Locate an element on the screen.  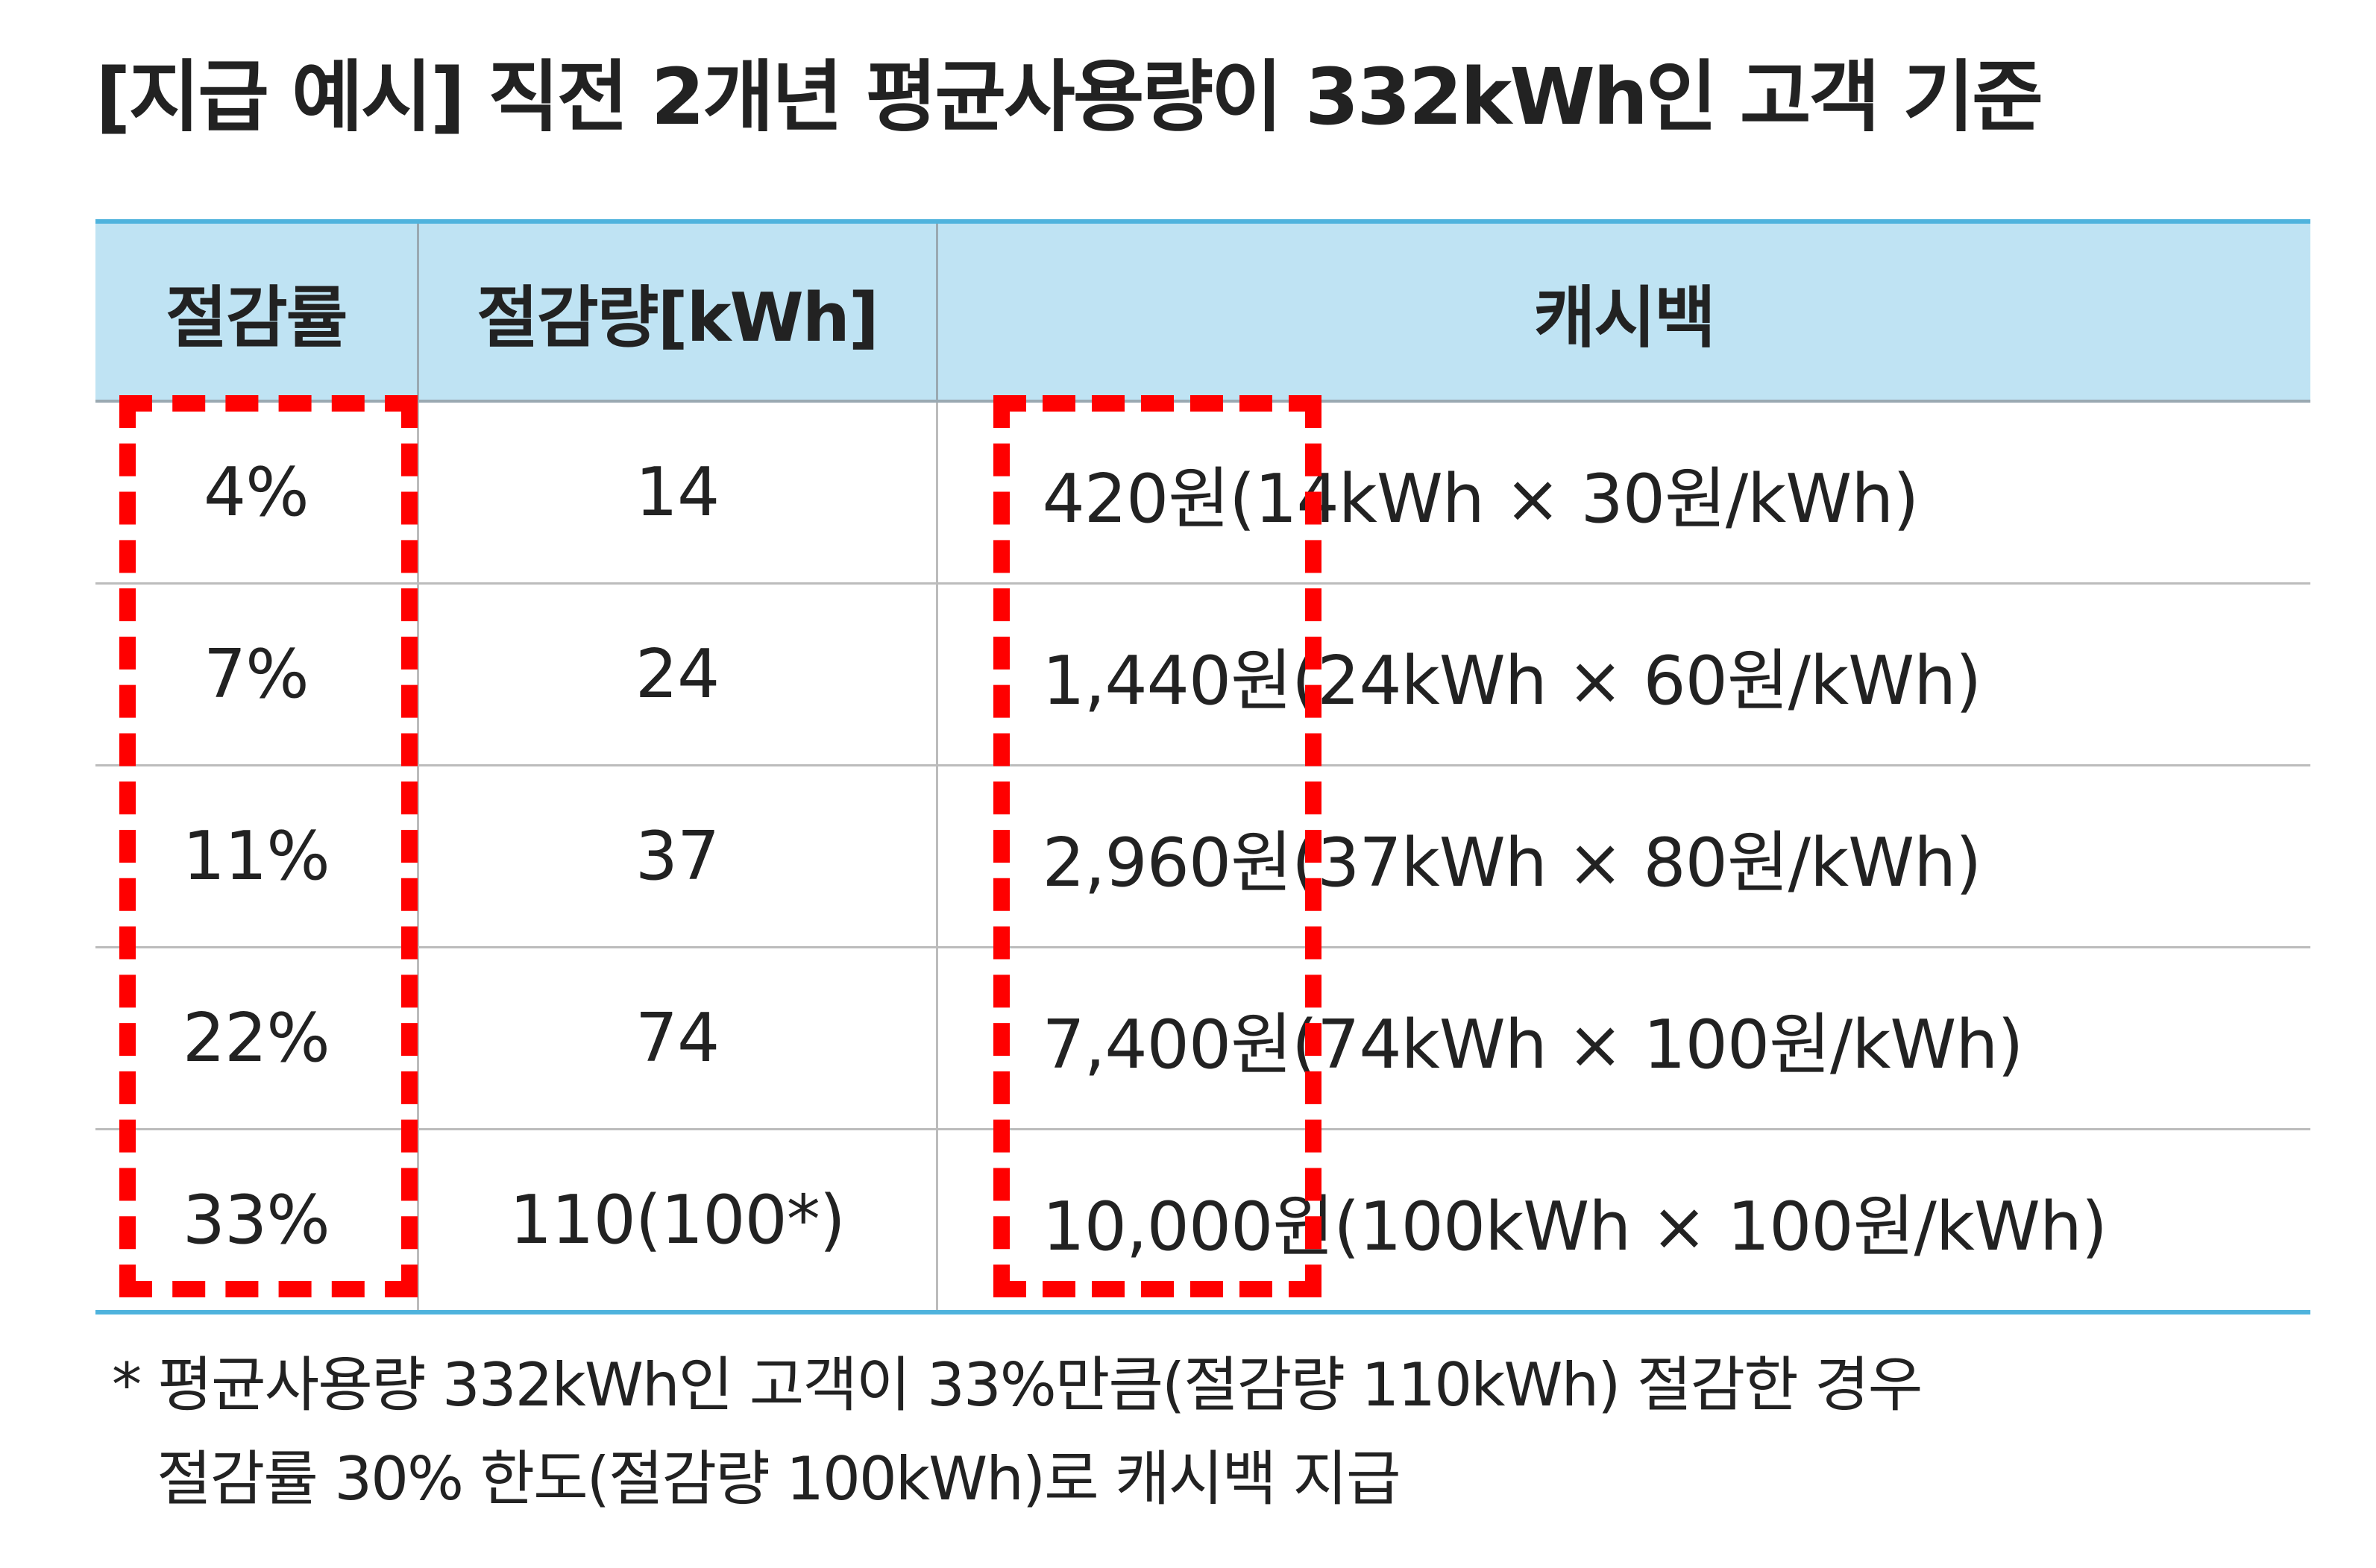
page-title: [지급 예시] 직전 2개년 평균사용량이 332kWh인 고객 기준 is located at coordinates (1069, 96).